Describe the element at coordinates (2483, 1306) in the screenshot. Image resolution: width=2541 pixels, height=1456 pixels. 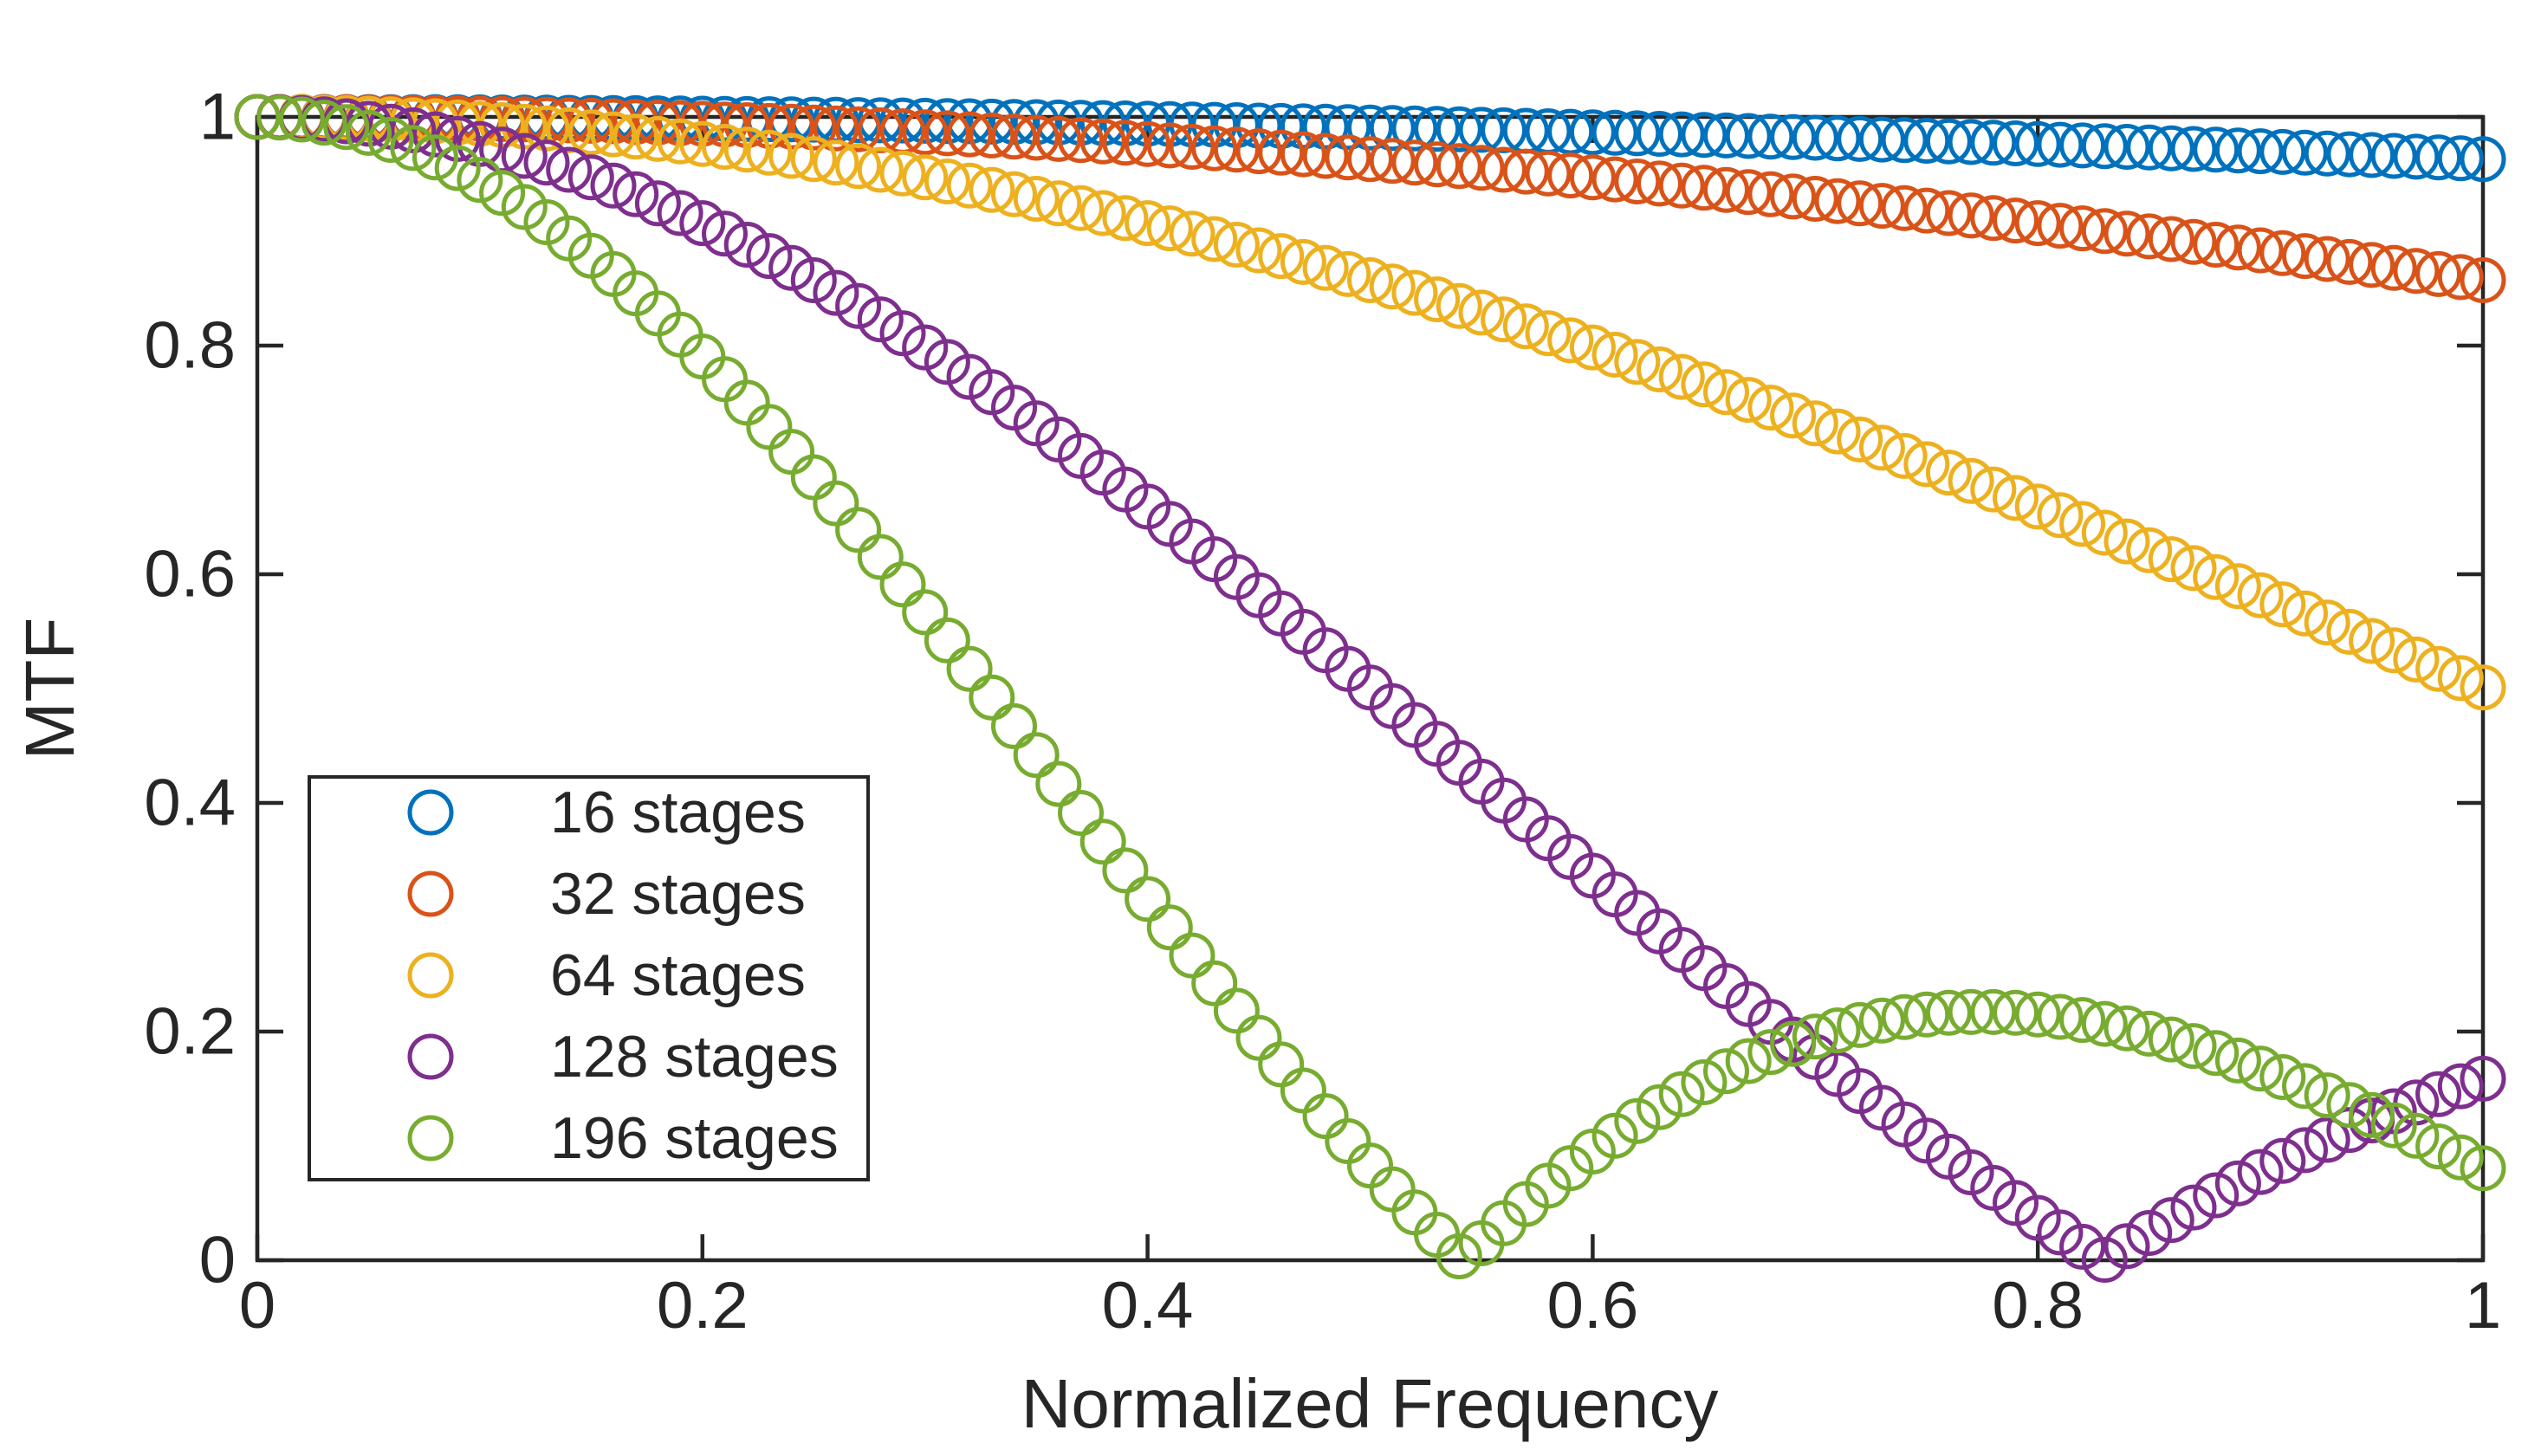
I see `x-tick-label: 1` at that location.